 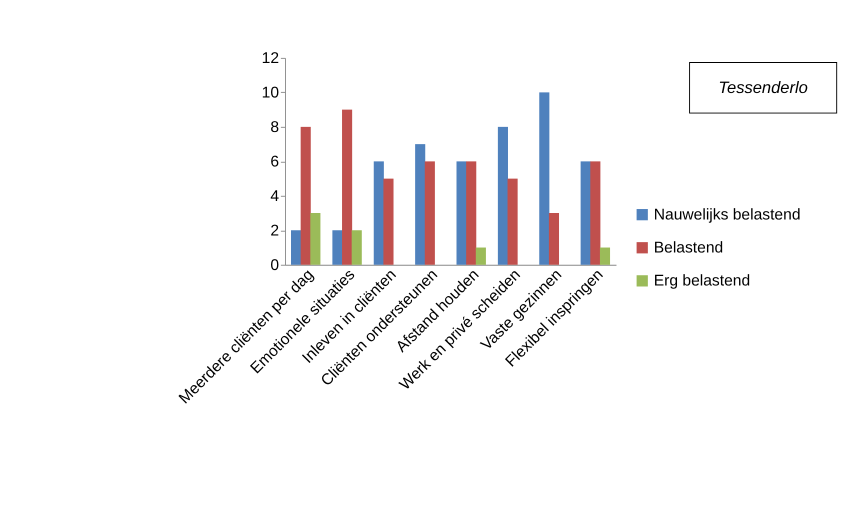 I want to click on legend-label: Belastend, so click(x=689, y=247).